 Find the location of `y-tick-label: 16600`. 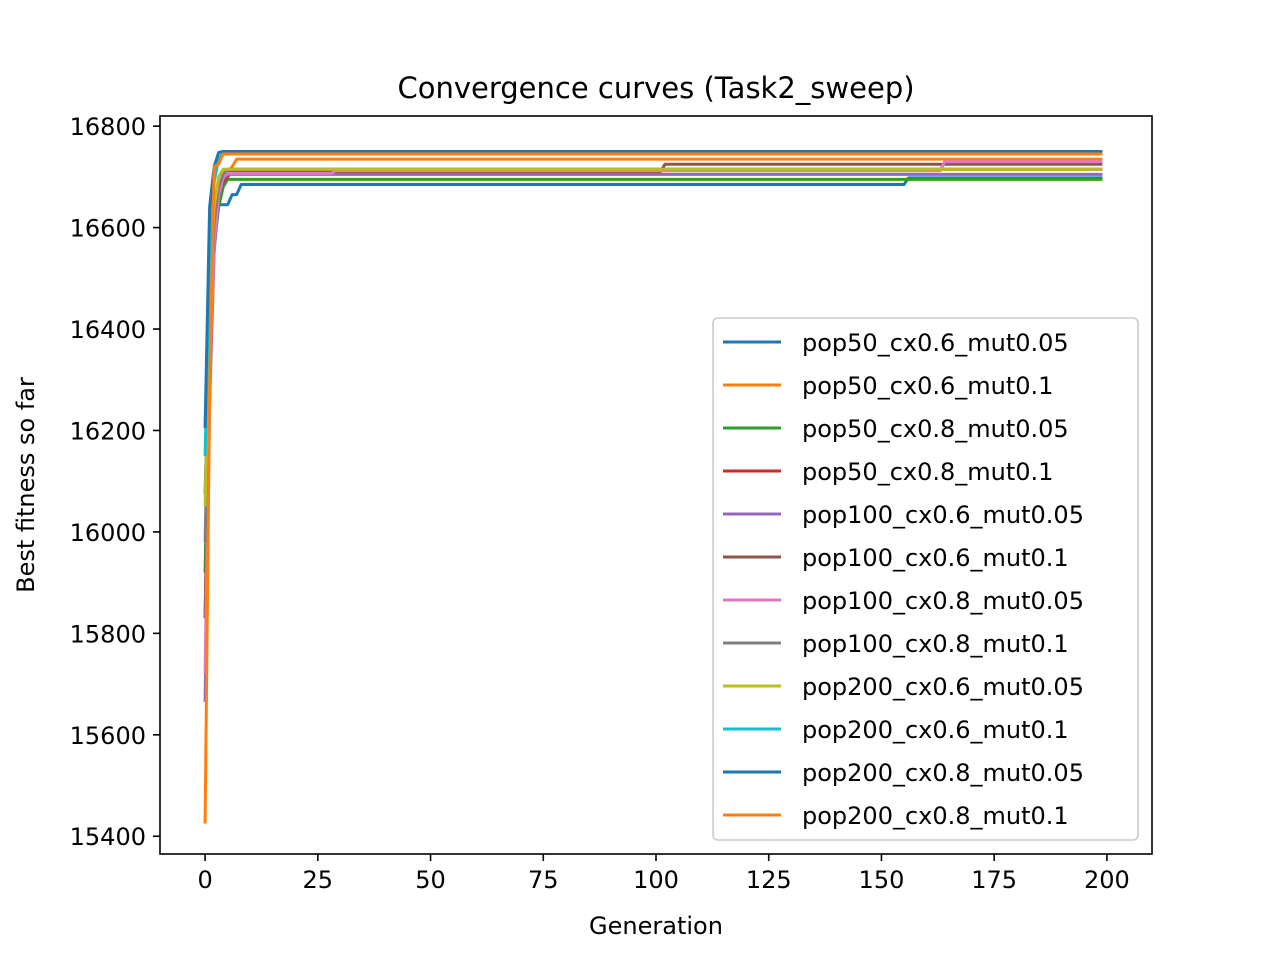

y-tick-label: 16600 is located at coordinates (108, 229).